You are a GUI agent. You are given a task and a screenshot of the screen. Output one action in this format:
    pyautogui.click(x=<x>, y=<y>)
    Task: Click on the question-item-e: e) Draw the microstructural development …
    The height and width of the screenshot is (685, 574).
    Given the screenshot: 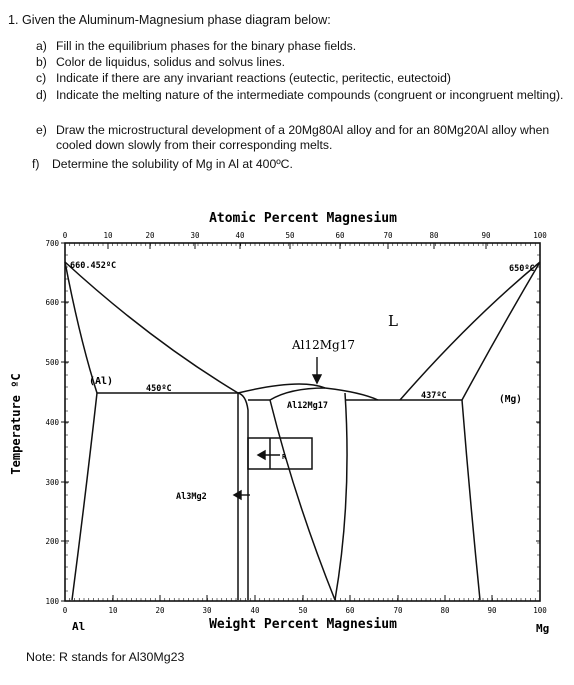 What is the action you would take?
    pyautogui.click(x=301, y=138)
    